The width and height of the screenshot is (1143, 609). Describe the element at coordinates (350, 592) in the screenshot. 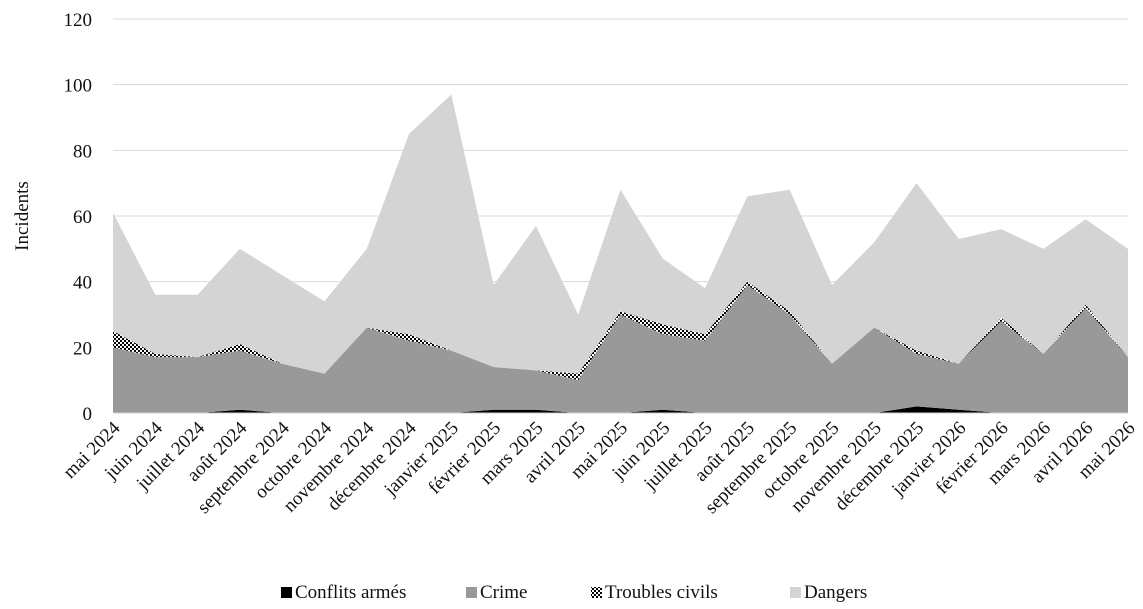

I see `legend-label: Conflits armés` at that location.